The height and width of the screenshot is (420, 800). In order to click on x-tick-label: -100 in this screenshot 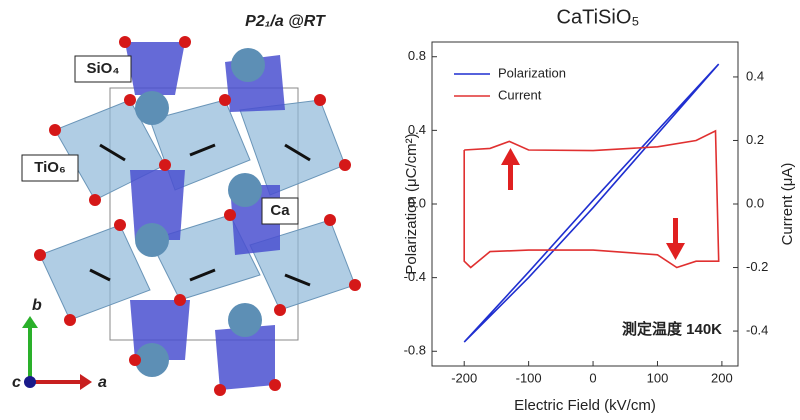, I will do `click(529, 377)`.